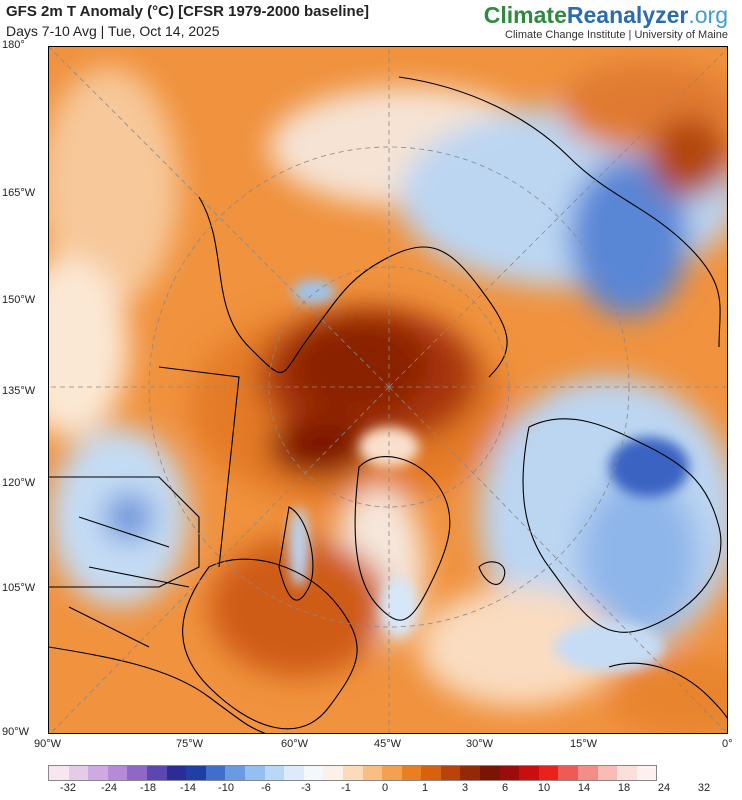 This screenshot has height=800, width=742. What do you see at coordinates (727, 744) in the screenshot?
I see `lon-label: 0°` at bounding box center [727, 744].